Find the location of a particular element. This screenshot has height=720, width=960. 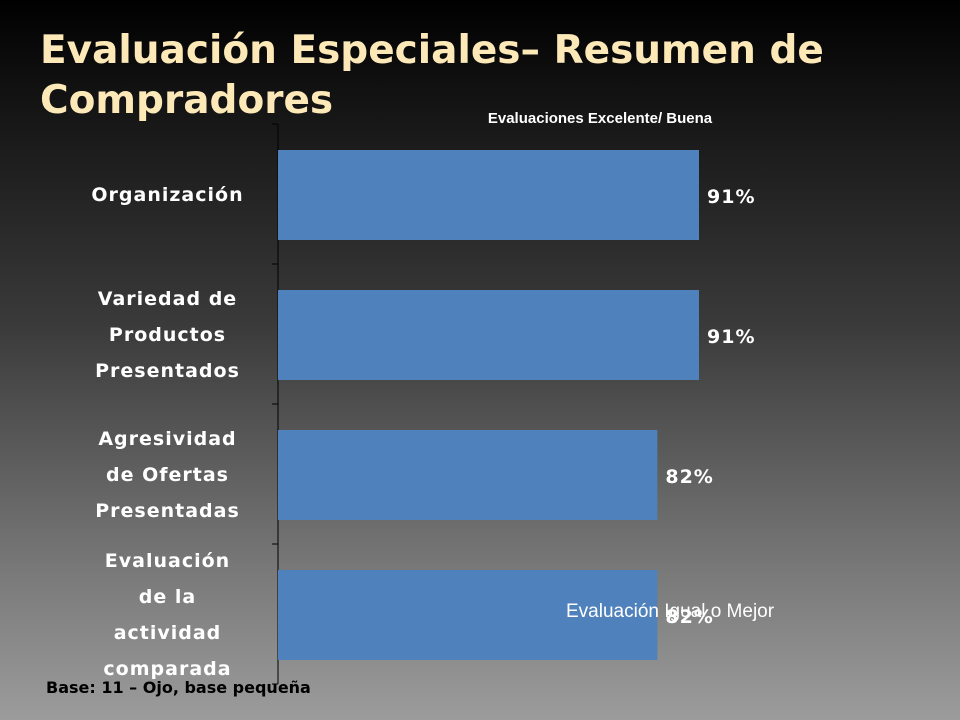

category-label: Variedad de Productos Presentados is located at coordinates (167, 335).